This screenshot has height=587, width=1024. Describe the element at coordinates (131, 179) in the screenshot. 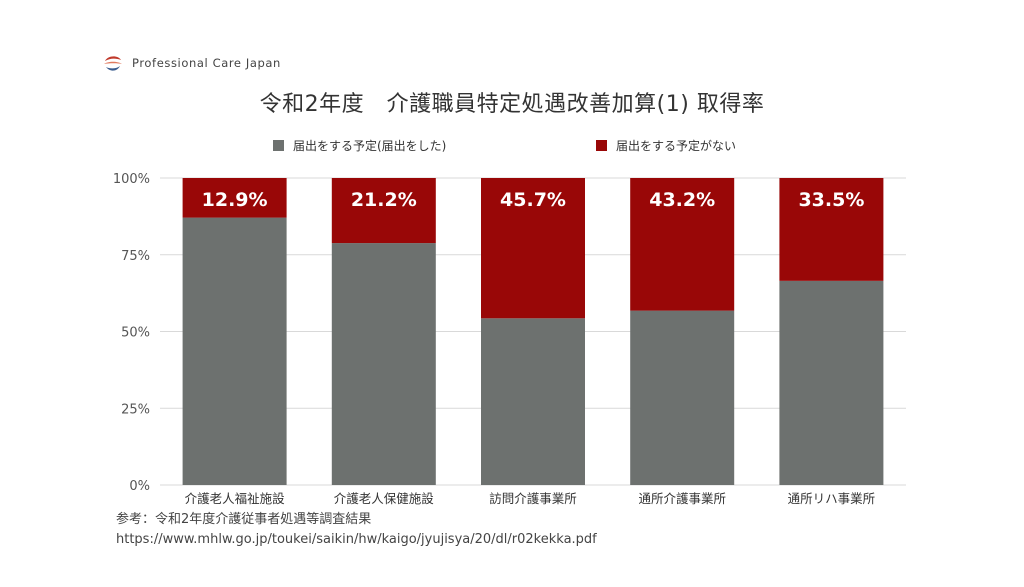

I see `y-tick-label: 100%` at that location.